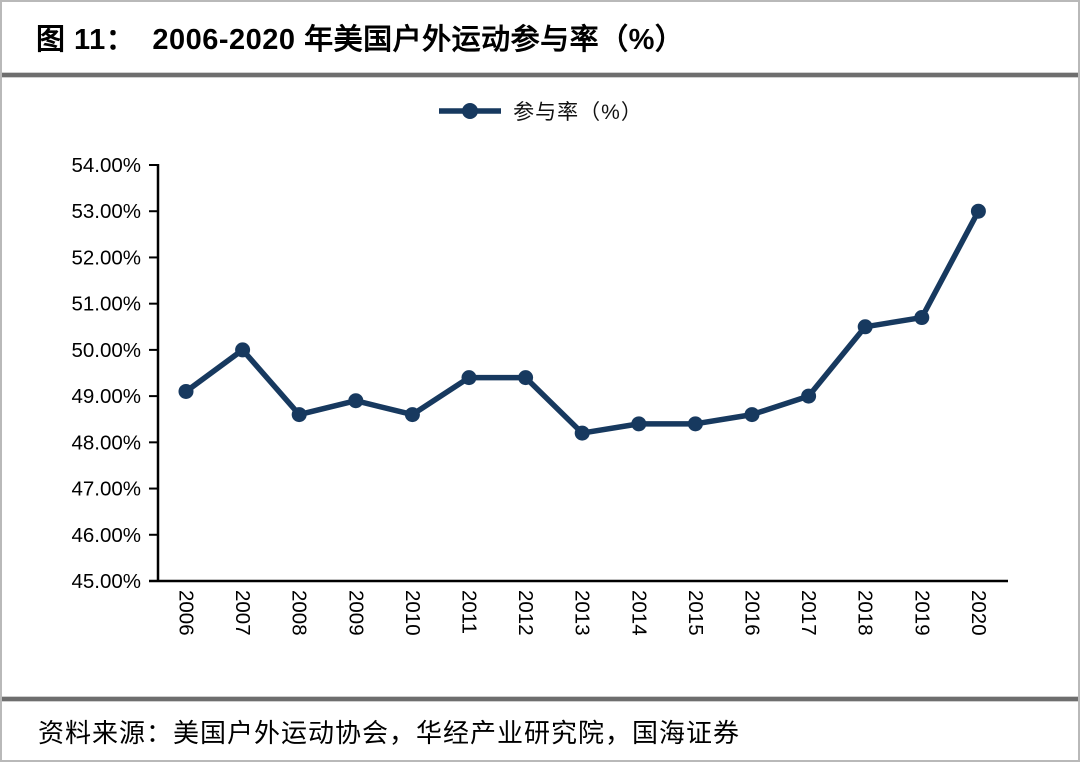  I want to click on source-divider, so click(540, 699).